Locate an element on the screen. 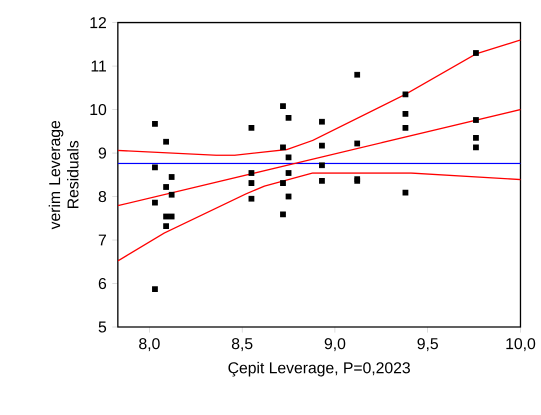  x-tick-label: 9,0 is located at coordinates (335, 344).